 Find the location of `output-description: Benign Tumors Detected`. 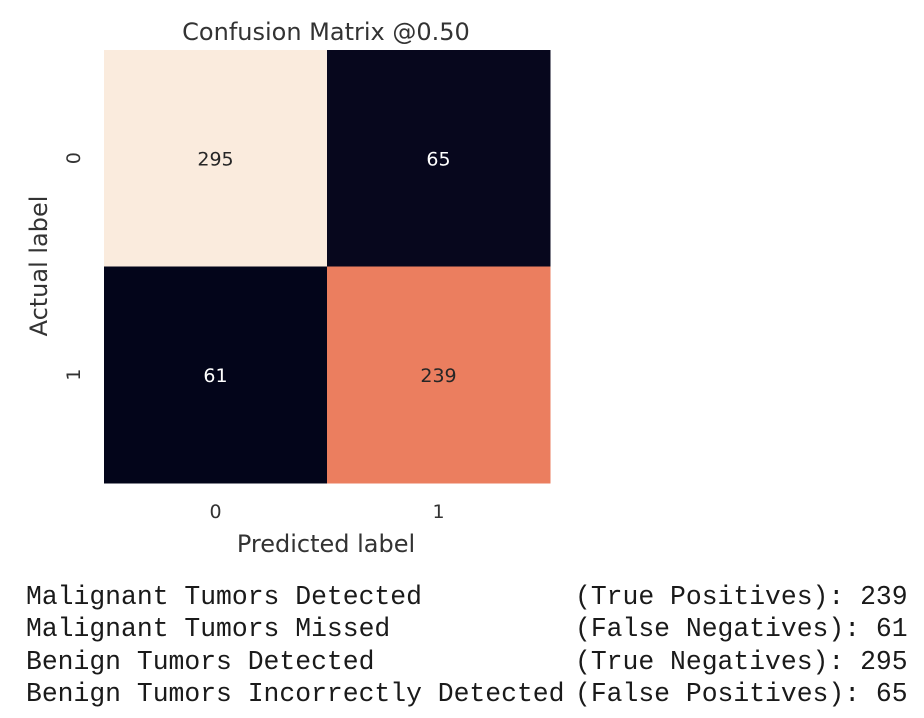

output-description: Benign Tumors Detected is located at coordinates (200, 661).